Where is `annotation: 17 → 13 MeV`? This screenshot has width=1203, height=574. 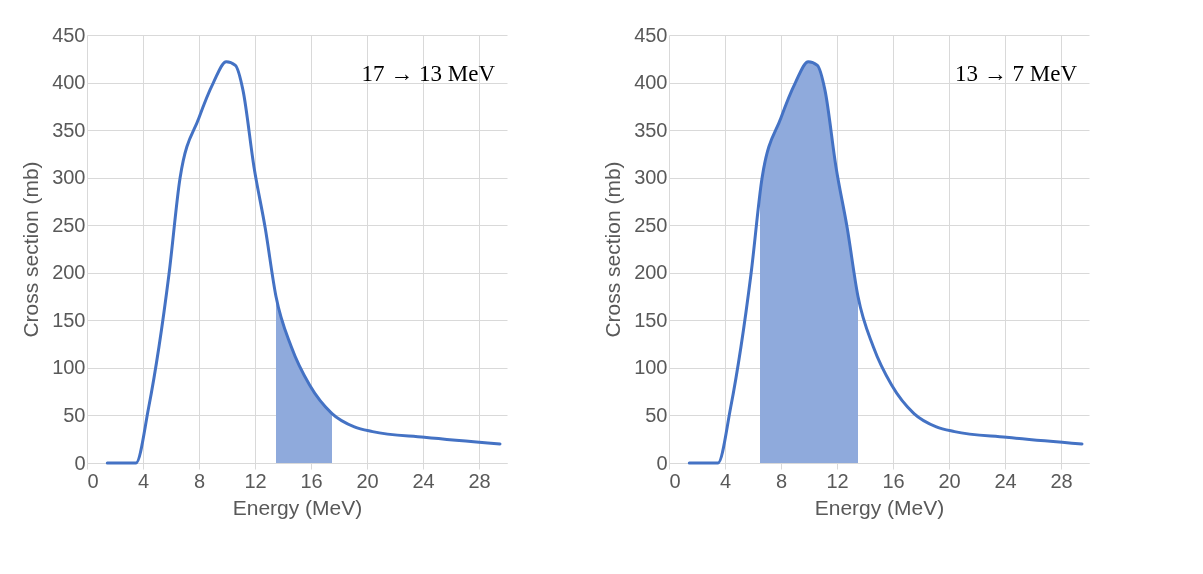
annotation: 17 → 13 MeV is located at coordinates (428, 73).